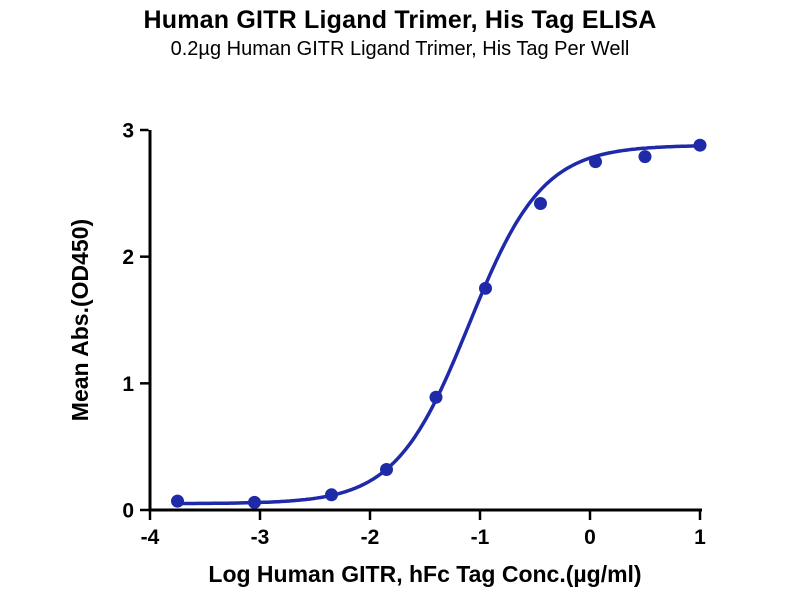 This screenshot has height=600, width=800. I want to click on x-tick-label: -4, so click(150, 537).